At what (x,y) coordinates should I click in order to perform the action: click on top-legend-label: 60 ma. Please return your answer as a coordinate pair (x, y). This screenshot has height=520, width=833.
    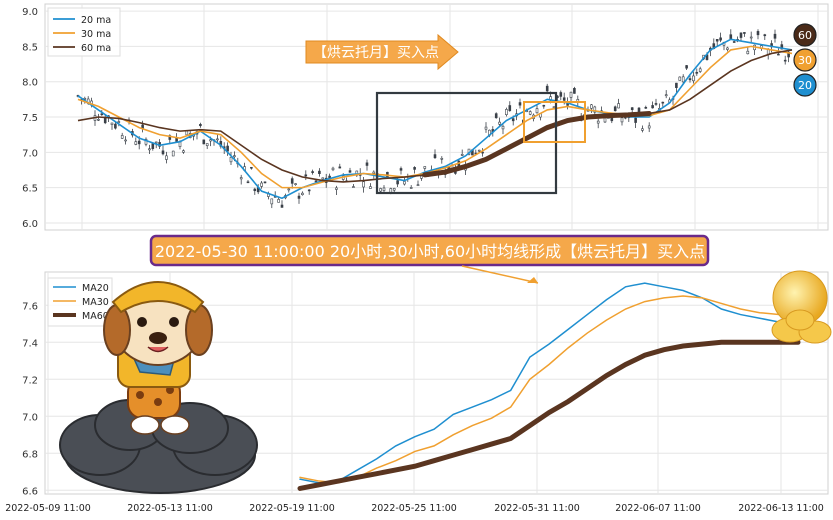
    Looking at the image, I should click on (96, 48).